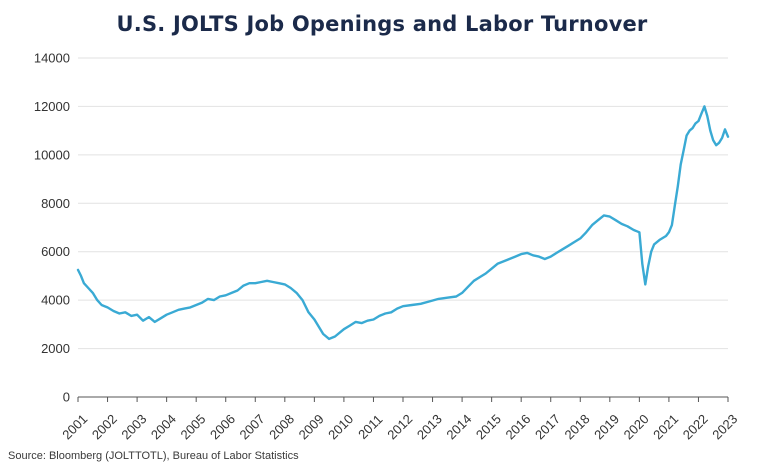 The height and width of the screenshot is (467, 764). Describe the element at coordinates (55, 300) in the screenshot. I see `y-tick-label: 4000` at that location.